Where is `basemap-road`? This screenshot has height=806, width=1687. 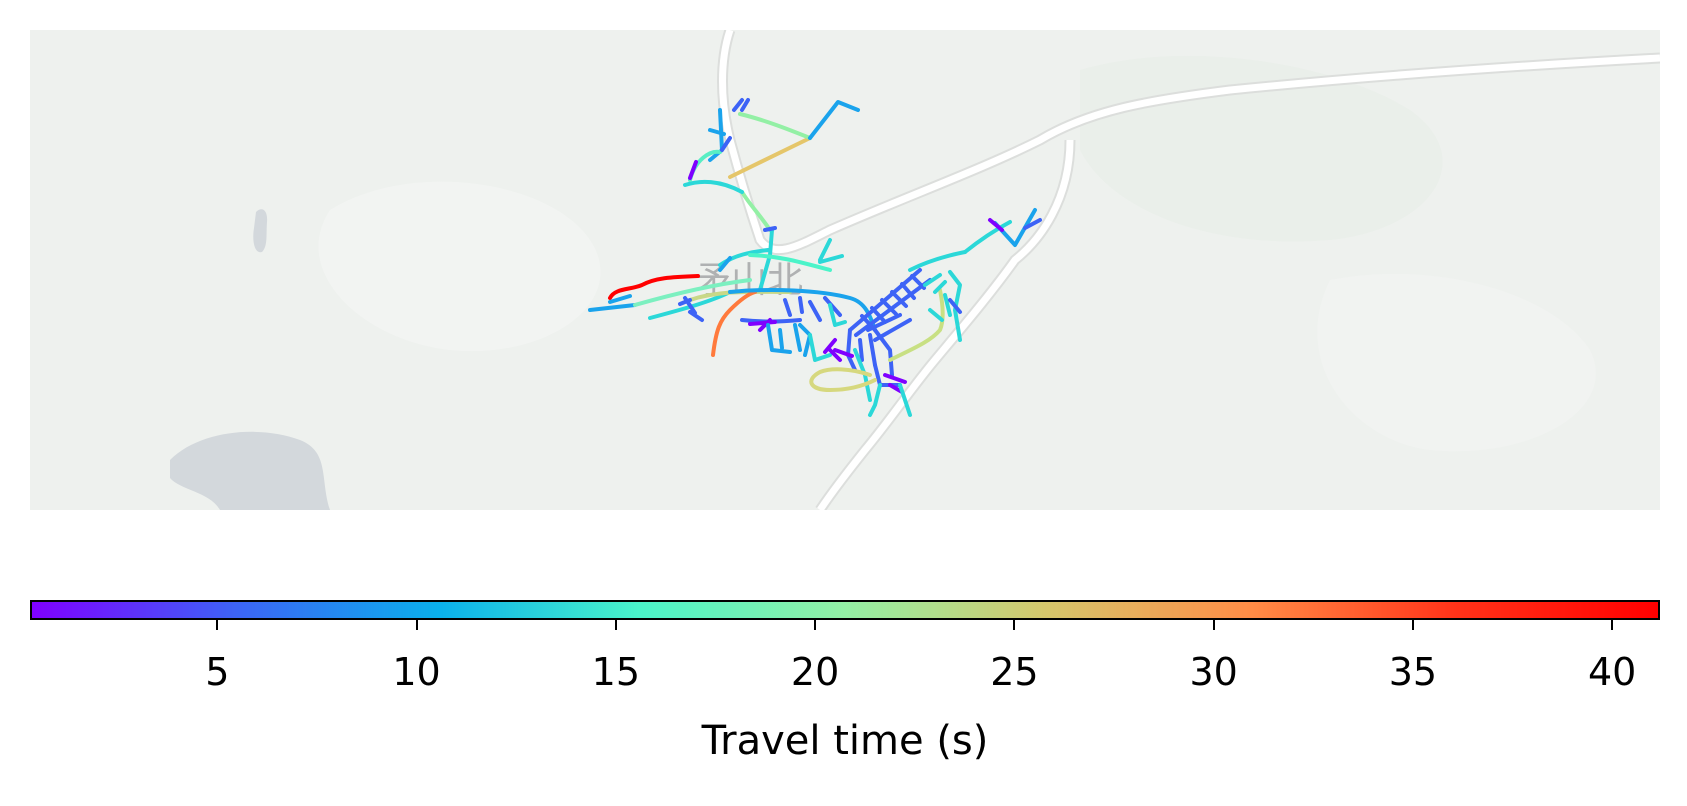 basemap-road is located at coordinates (945, 324).